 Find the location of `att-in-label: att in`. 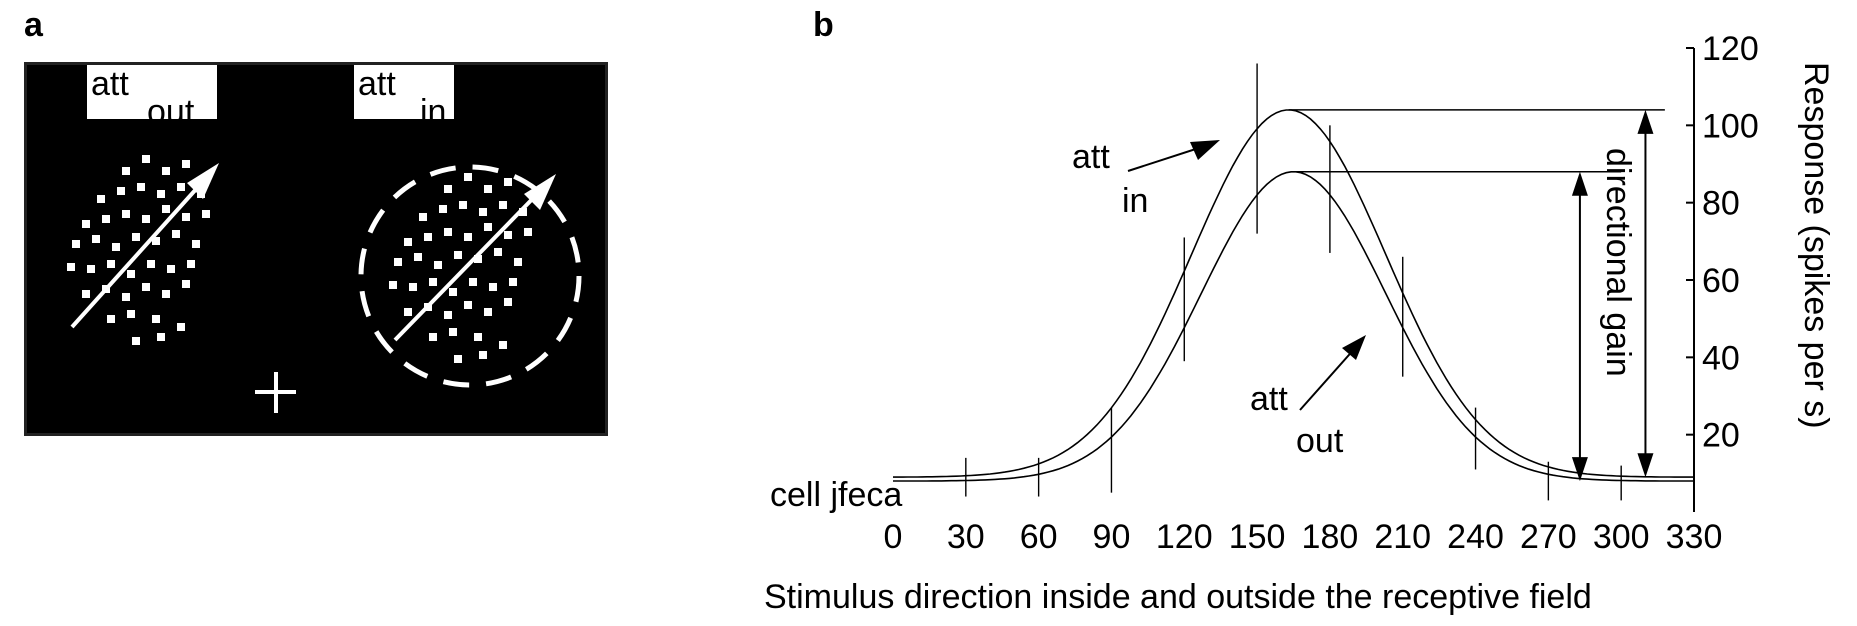

att-in-label: att in is located at coordinates (404, 97).